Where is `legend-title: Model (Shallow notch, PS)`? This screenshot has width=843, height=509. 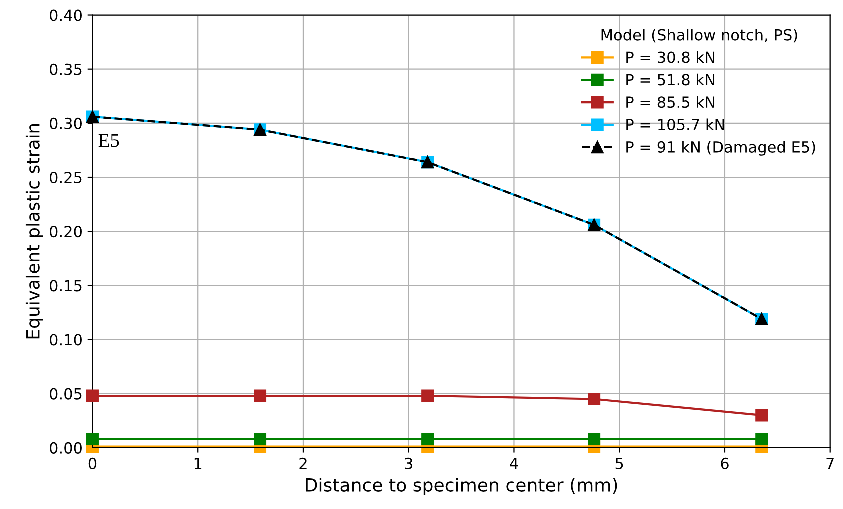 legend-title: Model (Shallow notch, PS) is located at coordinates (700, 36).